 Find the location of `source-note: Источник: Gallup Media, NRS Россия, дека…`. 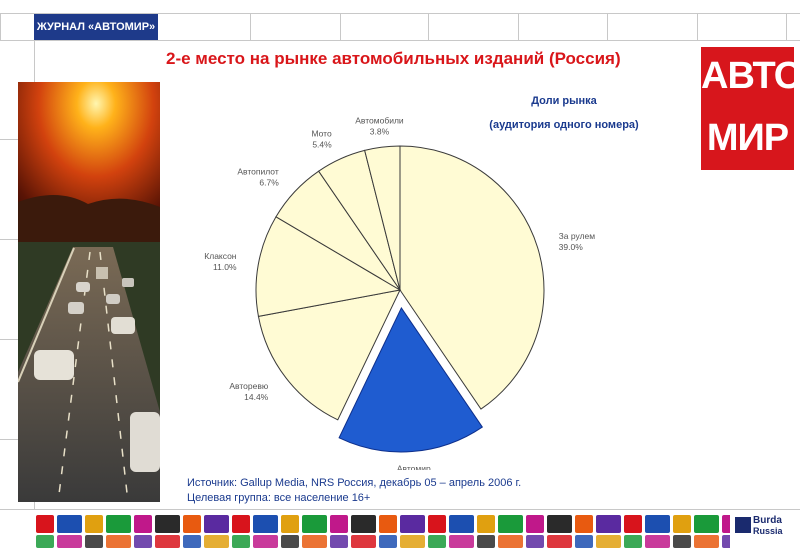

source-note: Источник: Gallup Media, NRS Россия, дека… is located at coordinates (354, 491).